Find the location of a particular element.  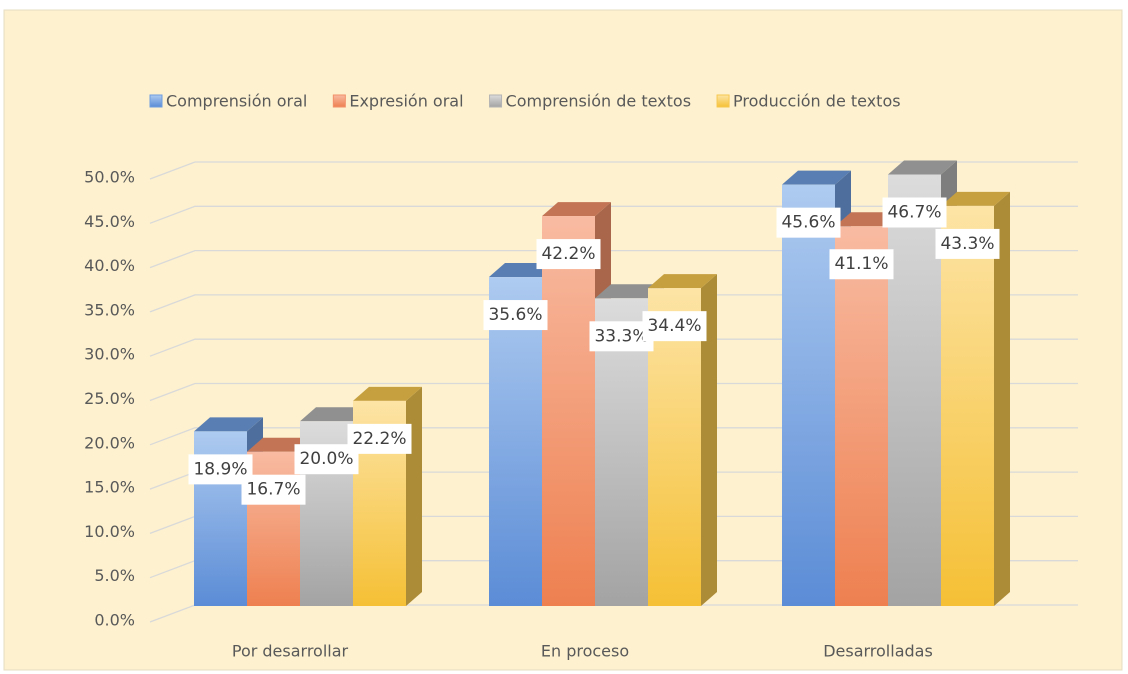

y-tick-label: 30.0% is located at coordinates (109, 354).